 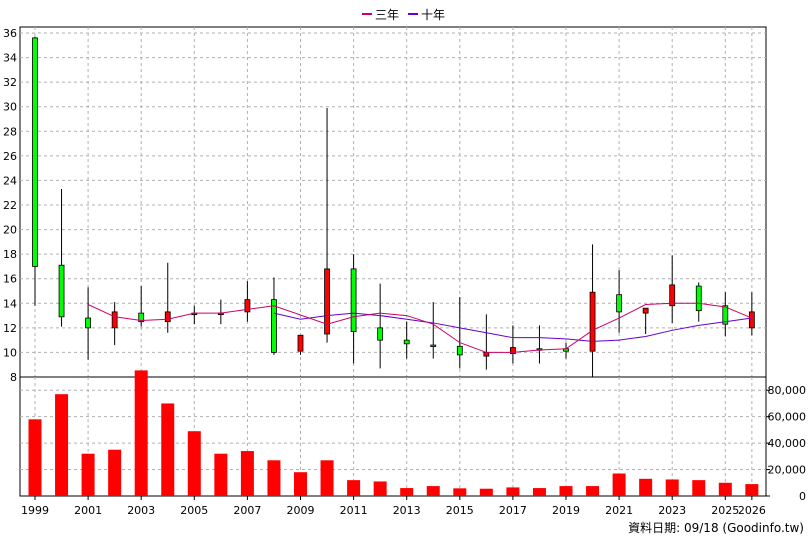 I want to click on legend-label-10yr: 十年, so click(x=433, y=15).